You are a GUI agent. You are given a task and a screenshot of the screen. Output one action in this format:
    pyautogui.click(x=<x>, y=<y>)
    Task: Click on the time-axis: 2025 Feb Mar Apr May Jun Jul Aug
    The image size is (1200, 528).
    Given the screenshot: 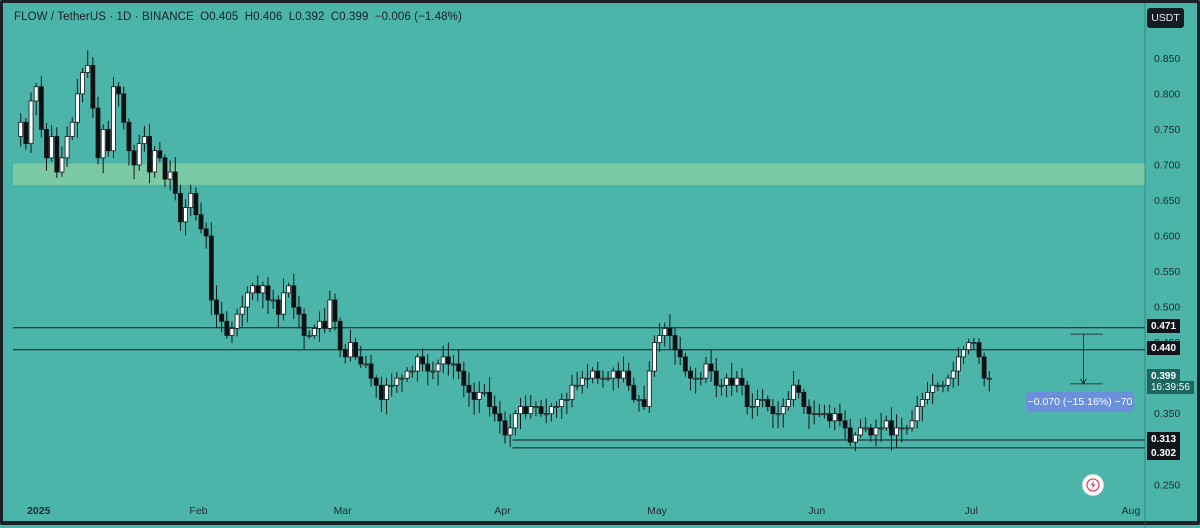 What is the action you would take?
    pyautogui.click(x=583, y=511)
    